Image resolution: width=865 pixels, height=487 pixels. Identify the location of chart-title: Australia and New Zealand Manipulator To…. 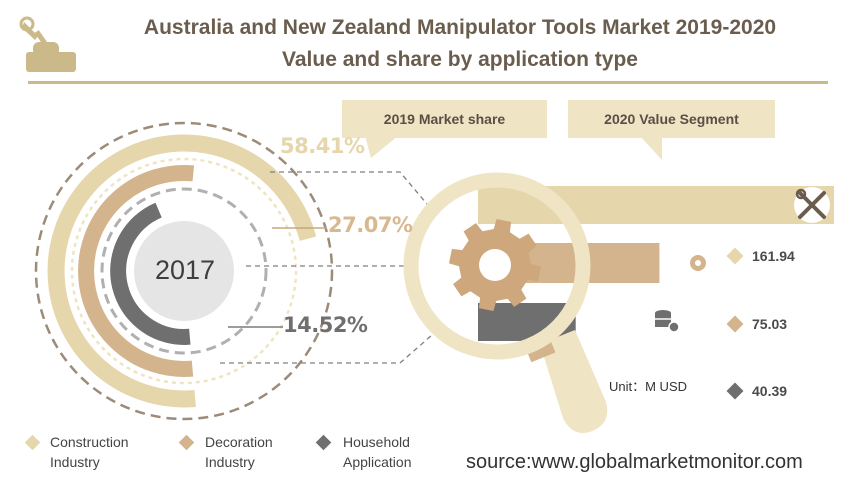
(460, 27).